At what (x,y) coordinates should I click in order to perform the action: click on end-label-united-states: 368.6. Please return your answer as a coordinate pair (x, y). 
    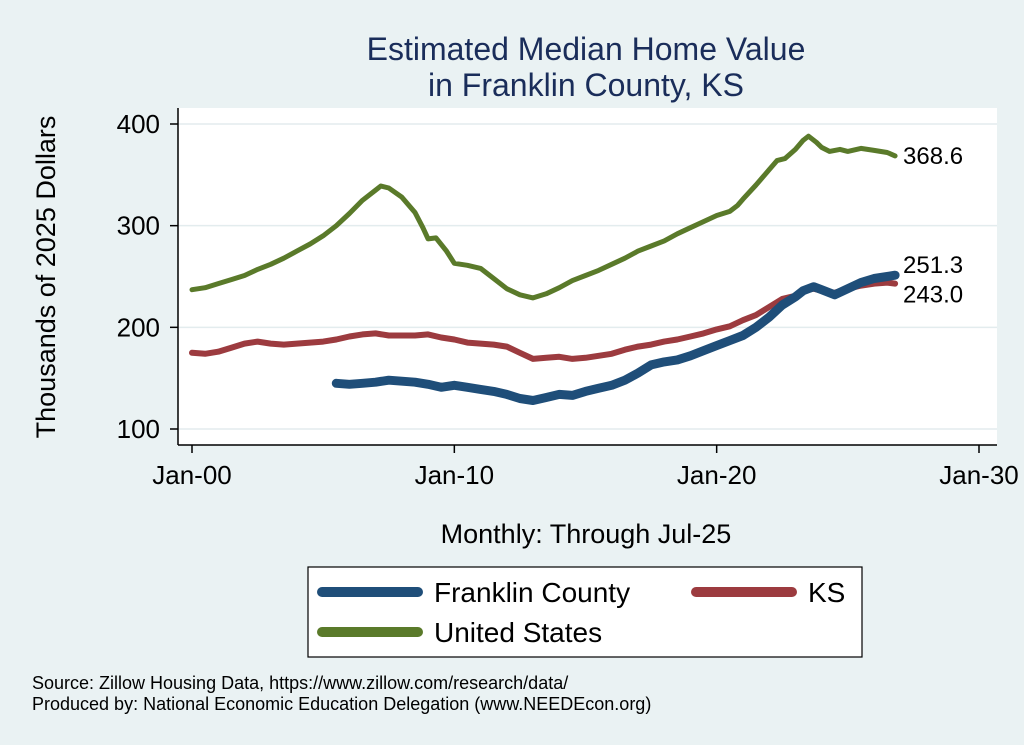
    Looking at the image, I should click on (933, 156).